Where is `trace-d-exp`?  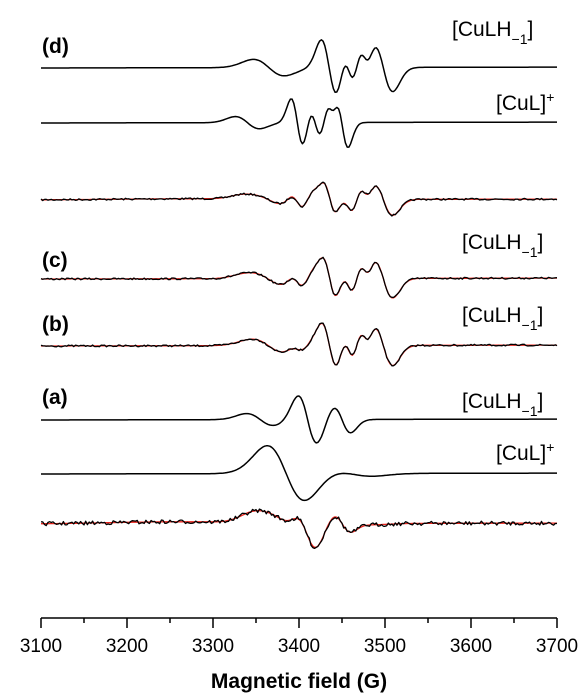
trace-d-exp is located at coordinates (299, 199).